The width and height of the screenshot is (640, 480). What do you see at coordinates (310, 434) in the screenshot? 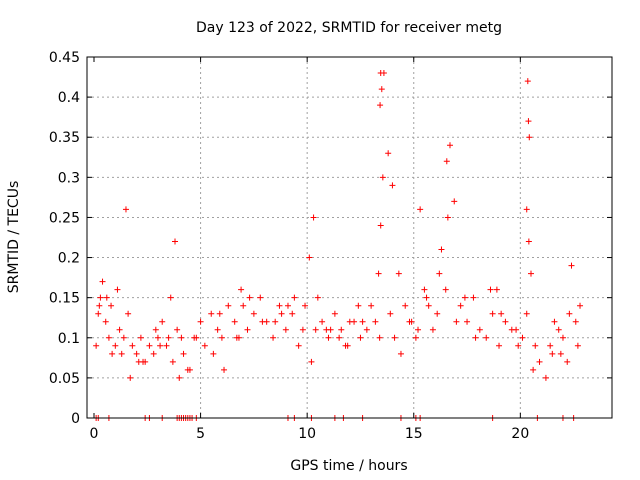
I see `x-tick-labels: 0 5 10 15 20` at bounding box center [310, 434].